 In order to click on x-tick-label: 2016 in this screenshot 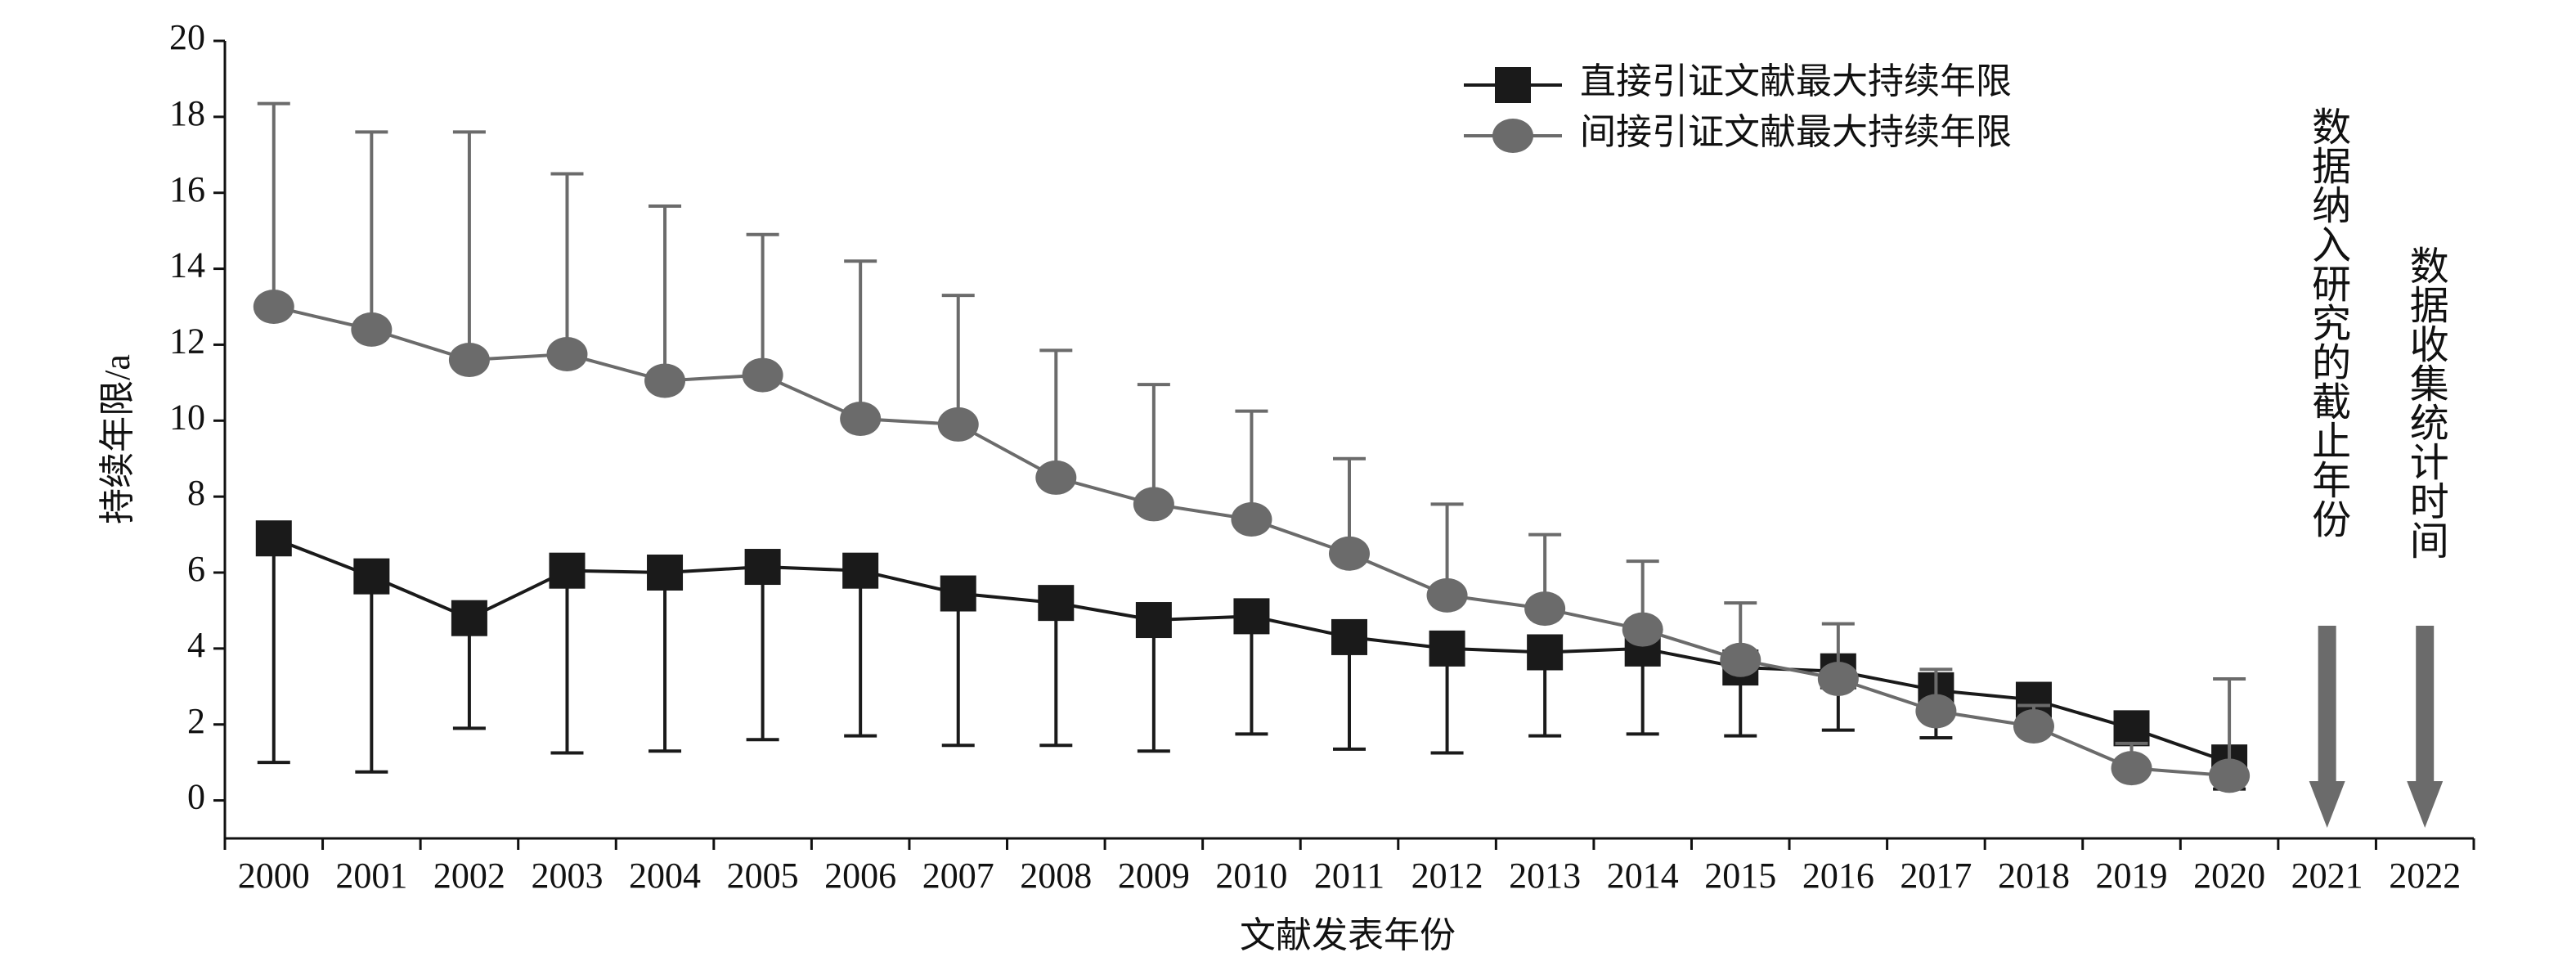, I will do `click(1838, 876)`.